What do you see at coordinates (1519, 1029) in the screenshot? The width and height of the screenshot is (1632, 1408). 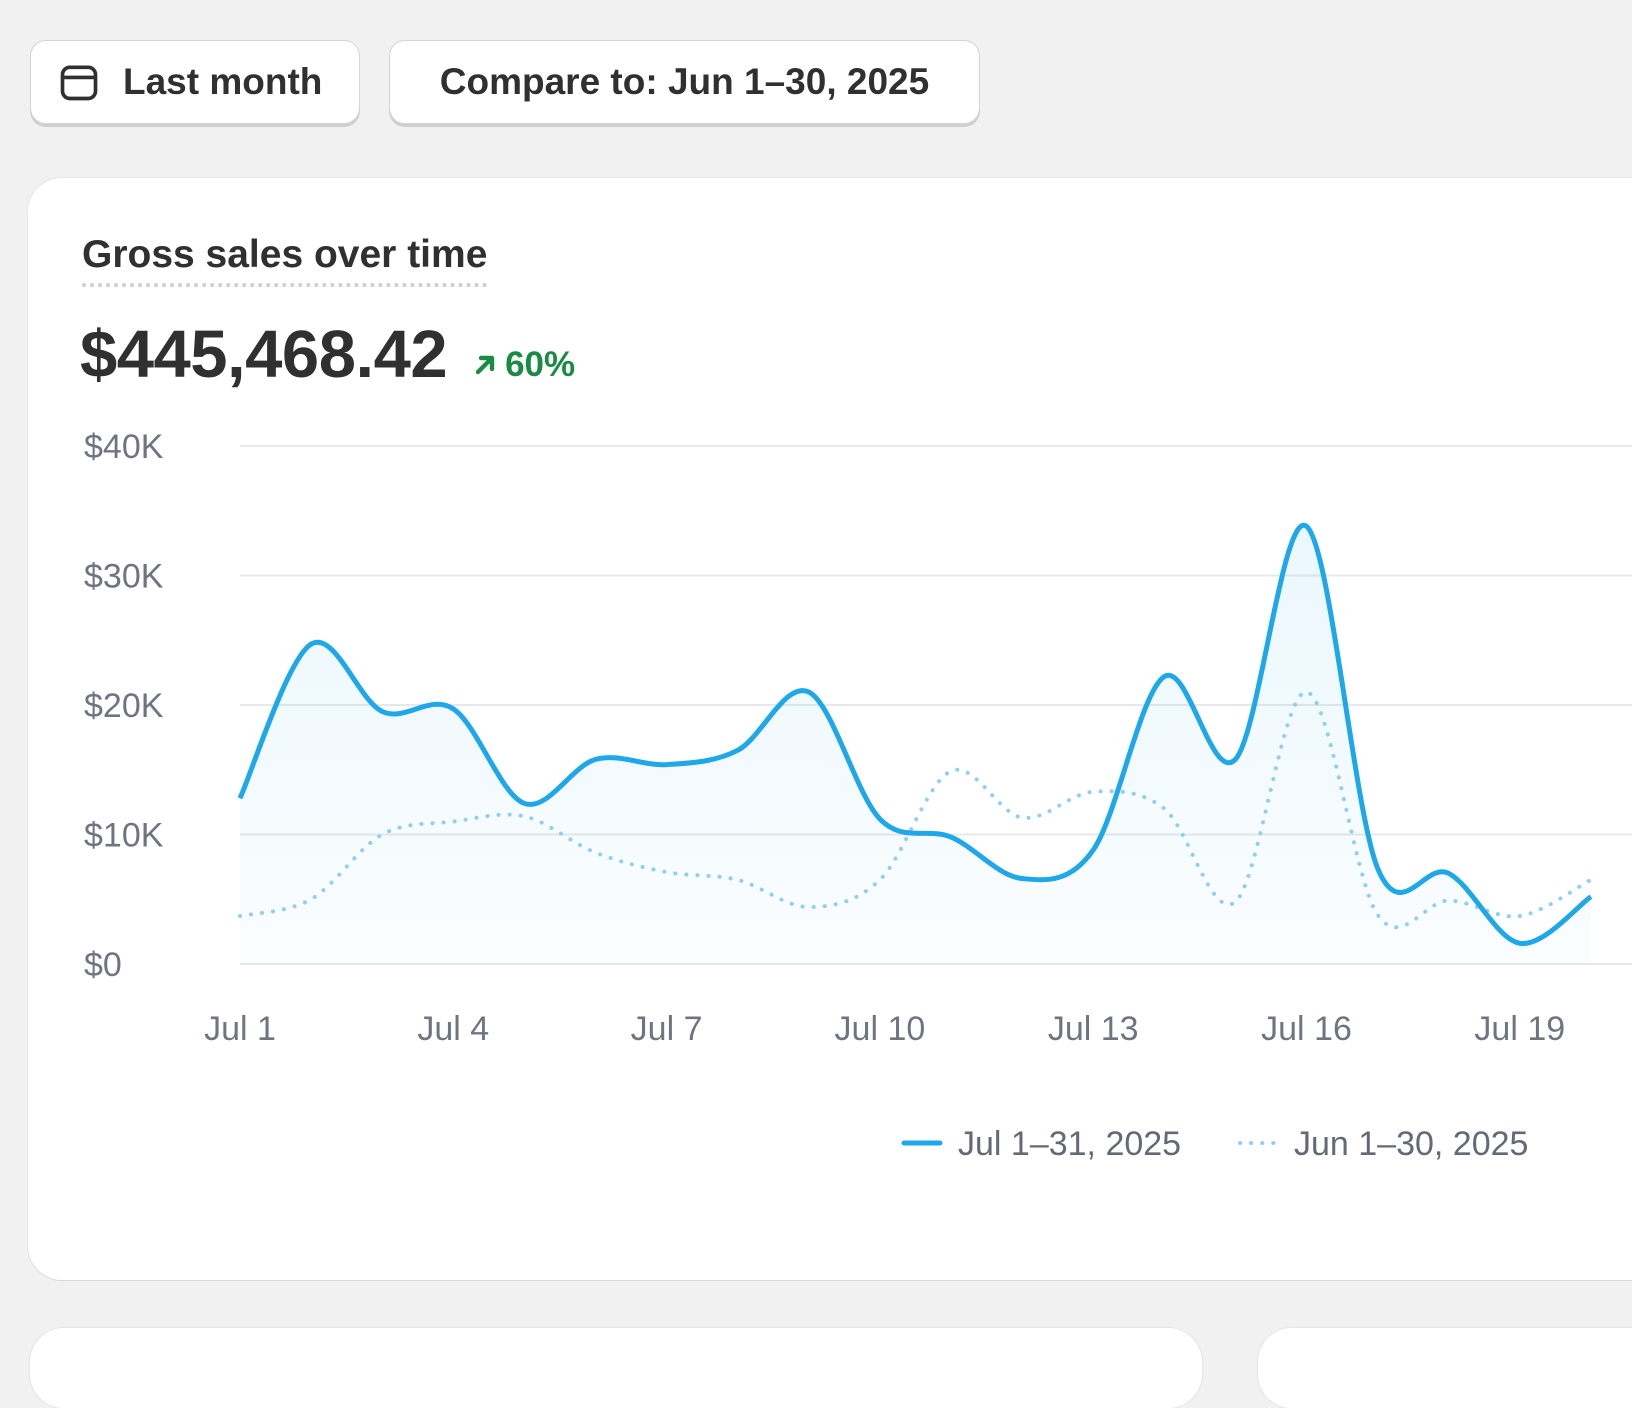 I see `x-tick-label: Jul 19` at bounding box center [1519, 1029].